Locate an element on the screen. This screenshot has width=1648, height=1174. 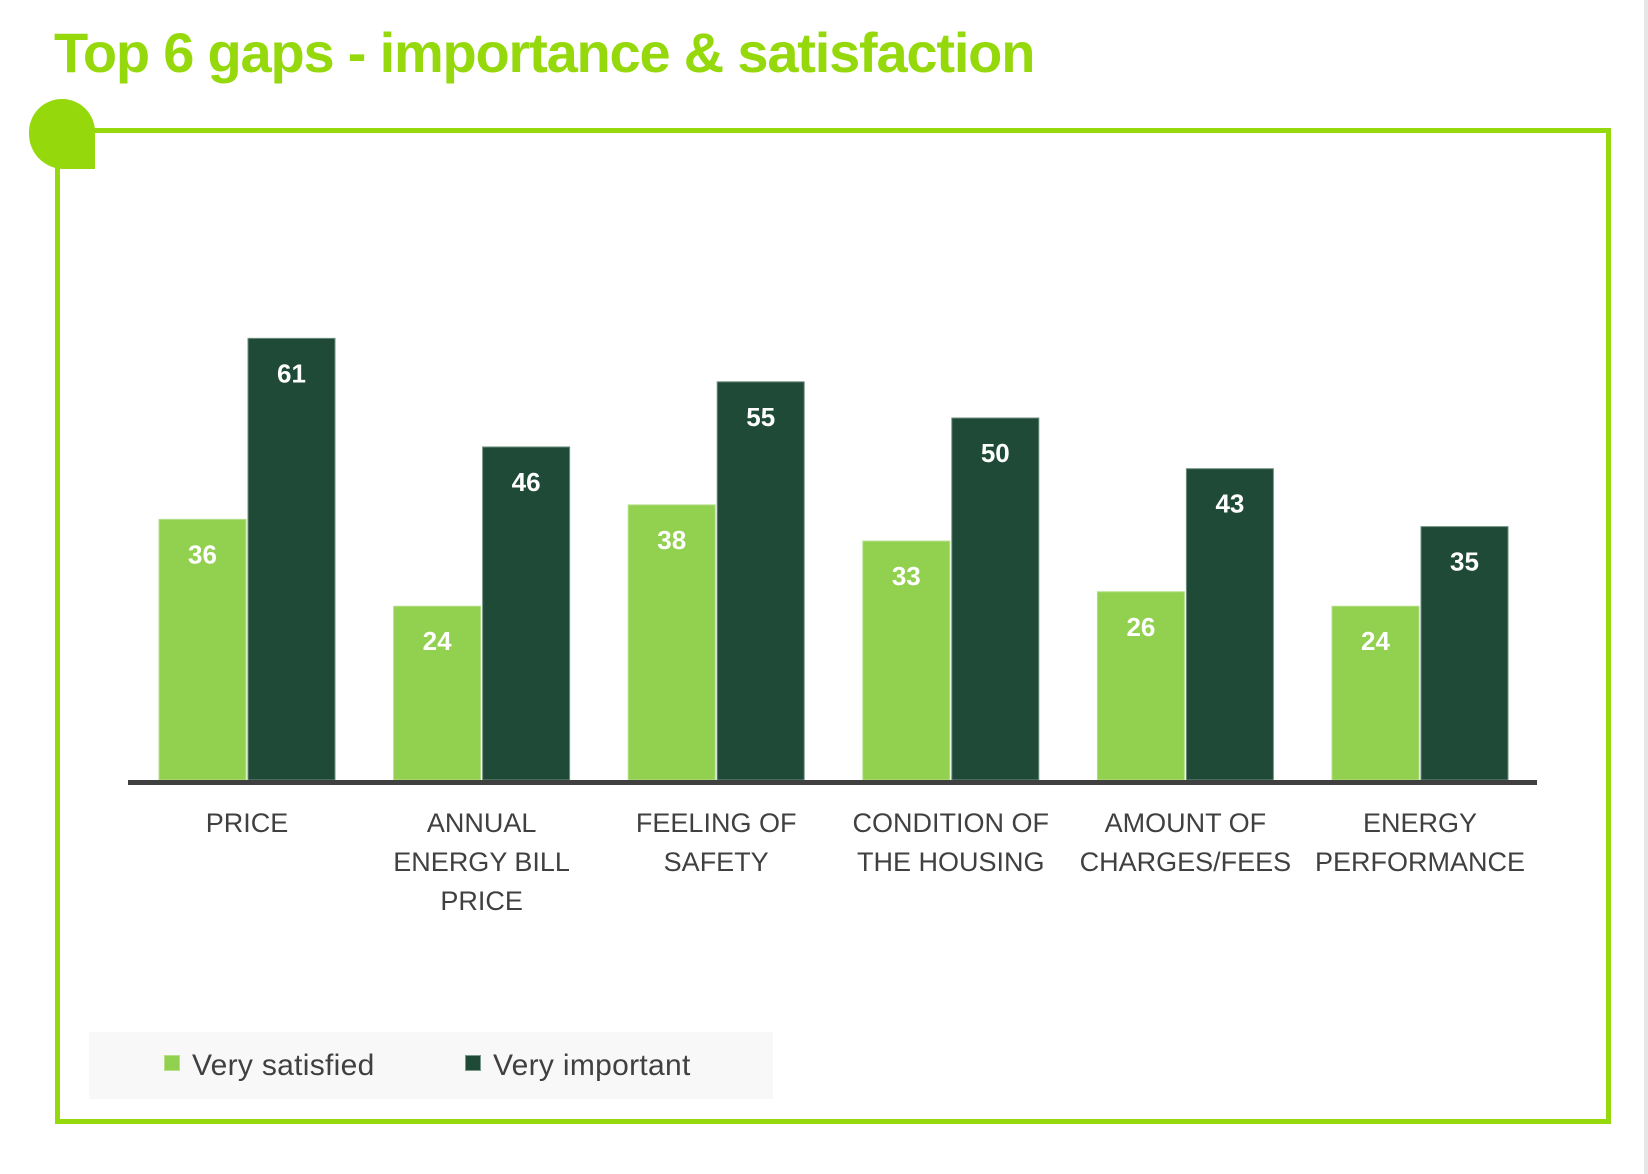
x-tick-label: CHARGES/FEES is located at coordinates (1186, 862).